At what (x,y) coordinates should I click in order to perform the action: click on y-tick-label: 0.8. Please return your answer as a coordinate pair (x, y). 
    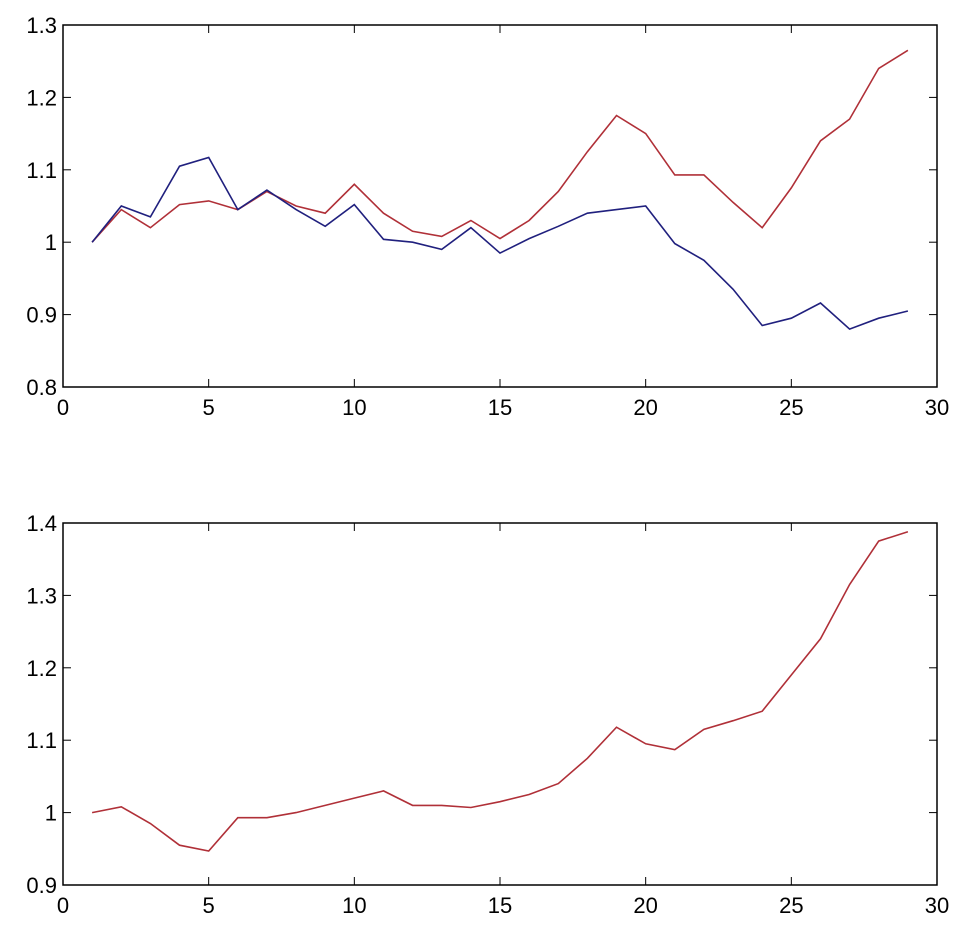
    Looking at the image, I should click on (41, 387).